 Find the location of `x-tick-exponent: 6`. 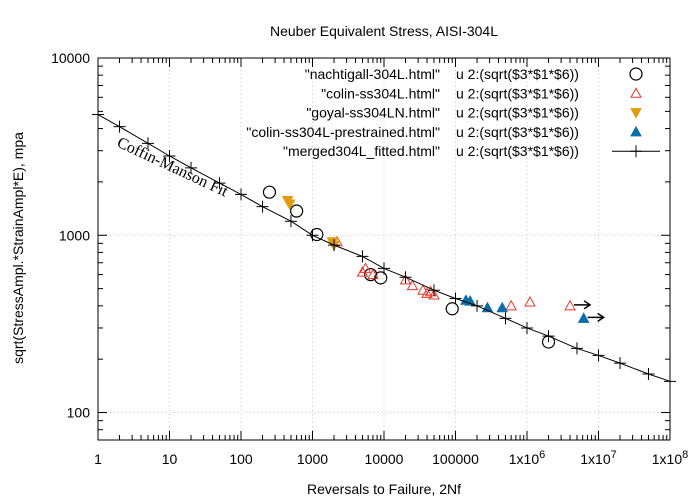

x-tick-exponent: 6 is located at coordinates (542, 455).